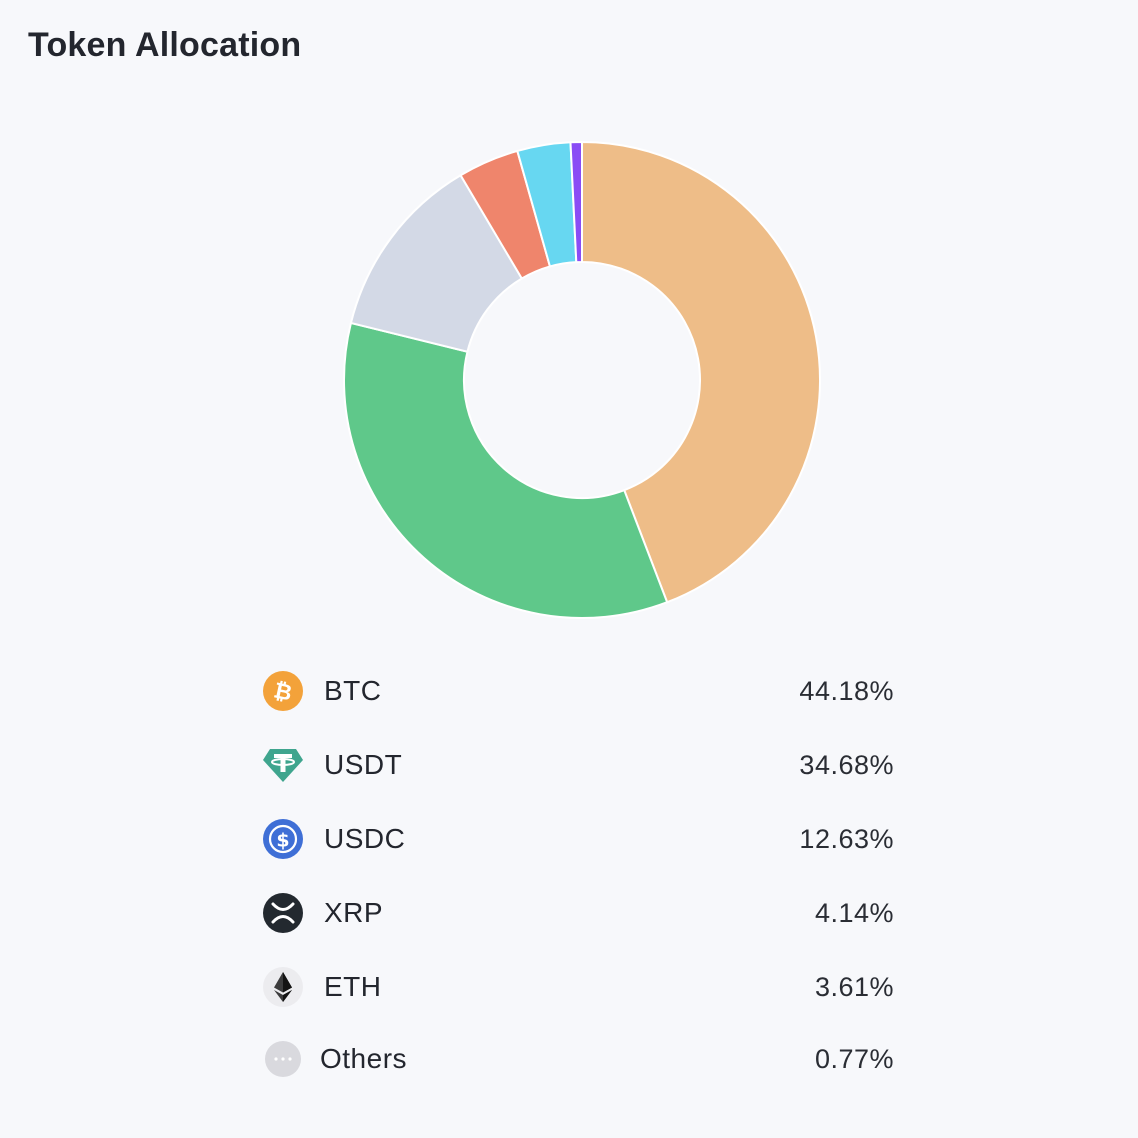 The height and width of the screenshot is (1138, 1138). Describe the element at coordinates (578, 839) in the screenshot. I see `legend-item-usdc: $ USDC 12.63%` at that location.